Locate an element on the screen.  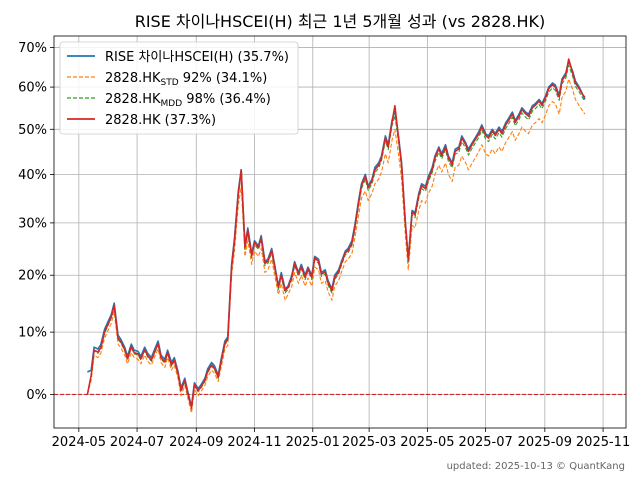
x-tick-label: 2025-07 is located at coordinates (485, 442).